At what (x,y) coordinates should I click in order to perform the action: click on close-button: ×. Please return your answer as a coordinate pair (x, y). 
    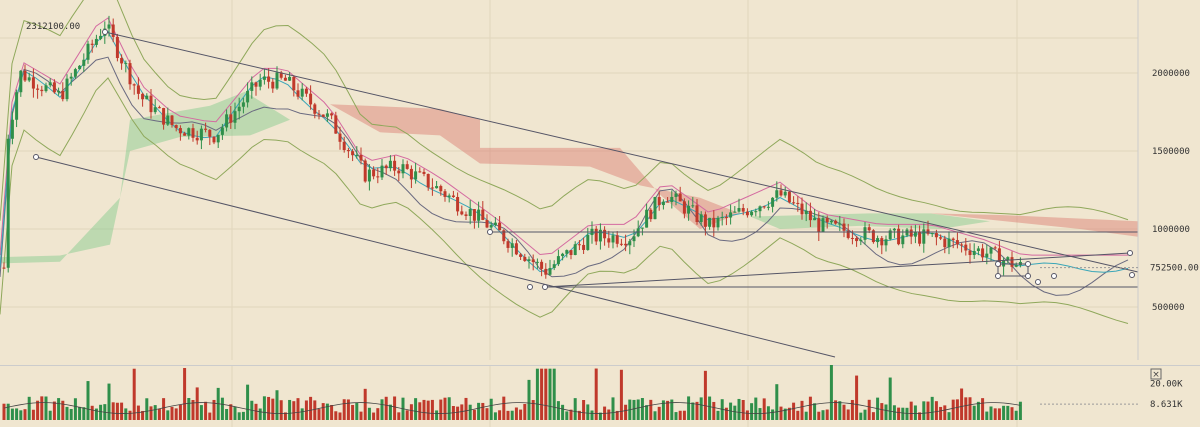
    Looking at the image, I should click on (1156, 374).